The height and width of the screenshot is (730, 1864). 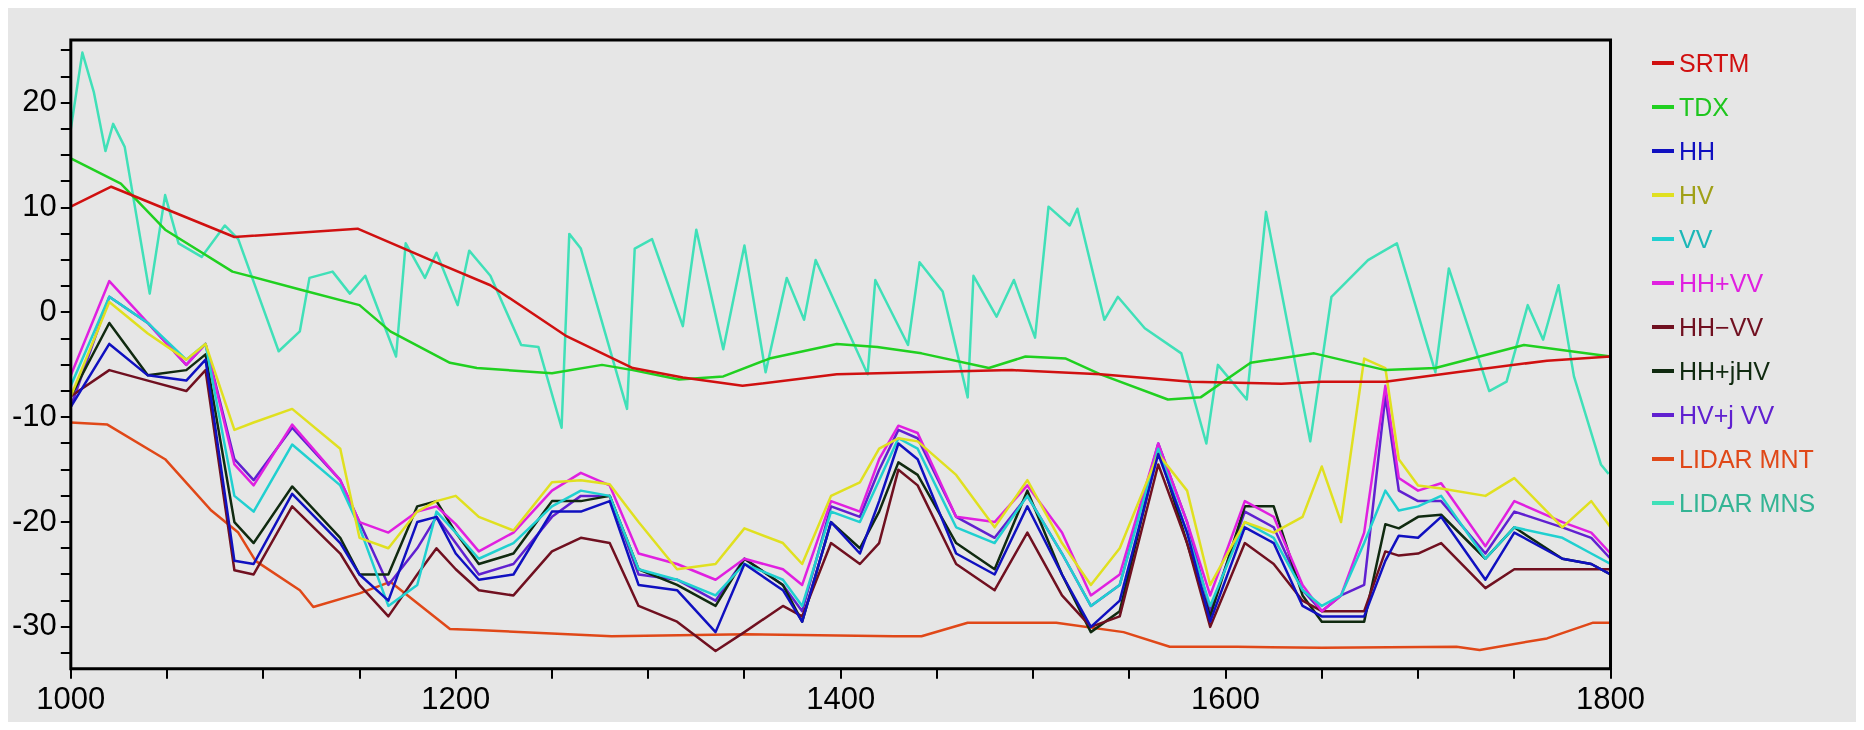 I want to click on x-tick-label: 1600, so click(x=1226, y=698).